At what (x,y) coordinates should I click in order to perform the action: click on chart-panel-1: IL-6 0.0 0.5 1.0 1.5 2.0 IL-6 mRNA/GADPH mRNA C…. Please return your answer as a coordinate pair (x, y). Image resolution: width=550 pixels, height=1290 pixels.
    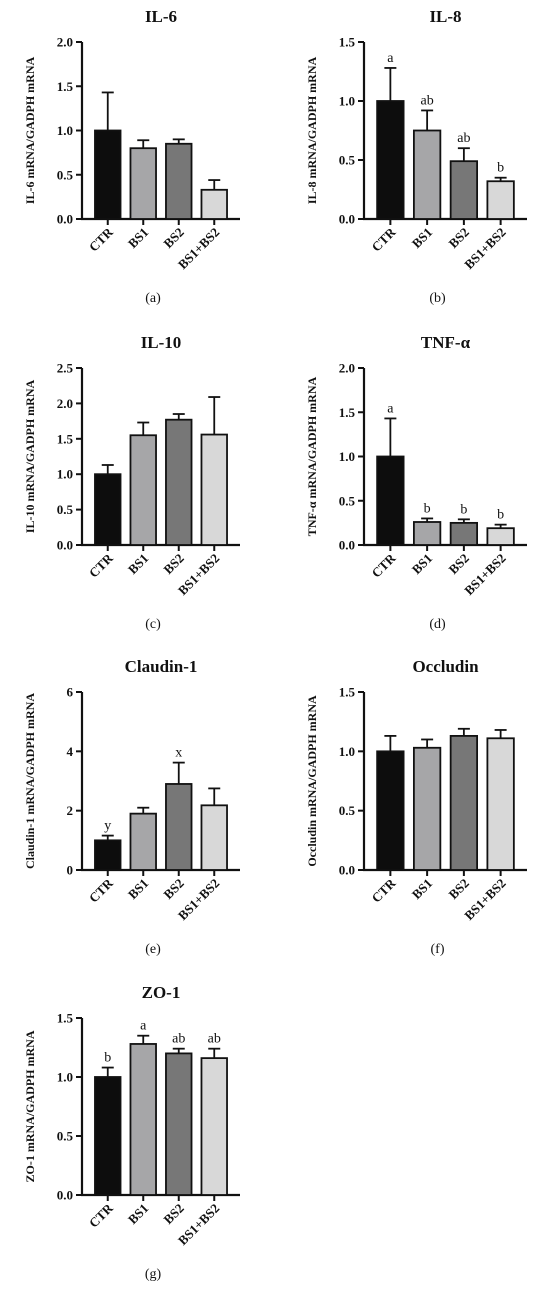
    Looking at the image, I should click on (131, 156).